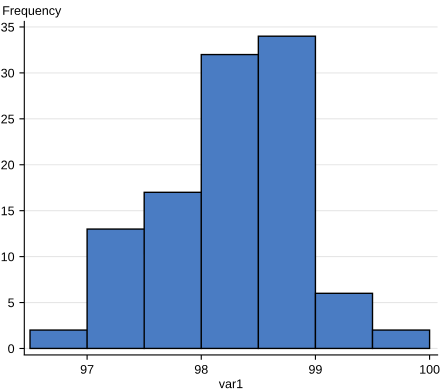 This screenshot has height=390, width=442. Describe the element at coordinates (201, 369) in the screenshot. I see `x-tick-label: 98` at that location.